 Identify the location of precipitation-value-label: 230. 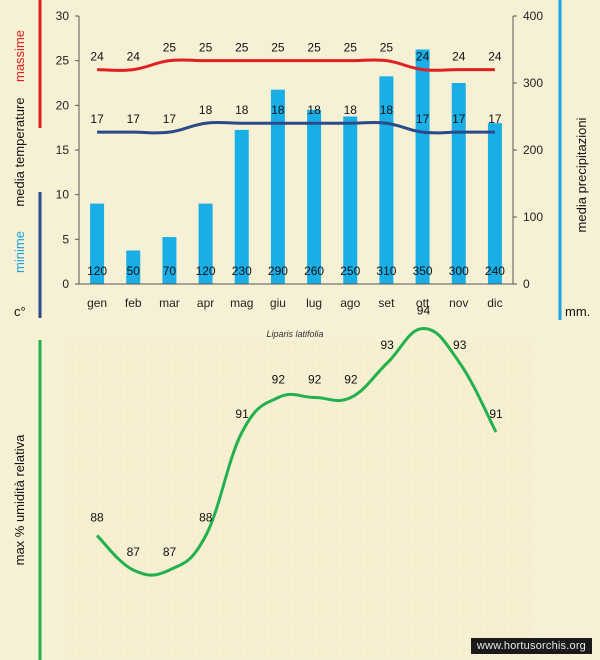
(242, 271).